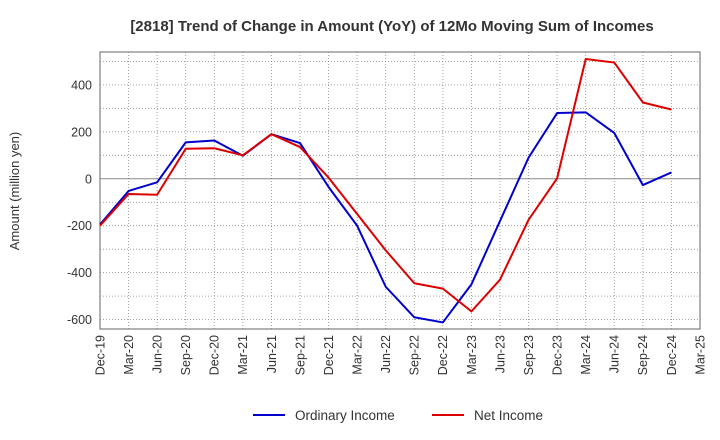 This screenshot has height=440, width=720. Describe the element at coordinates (186, 355) in the screenshot. I see `x-tick-label: Sep-20` at that location.